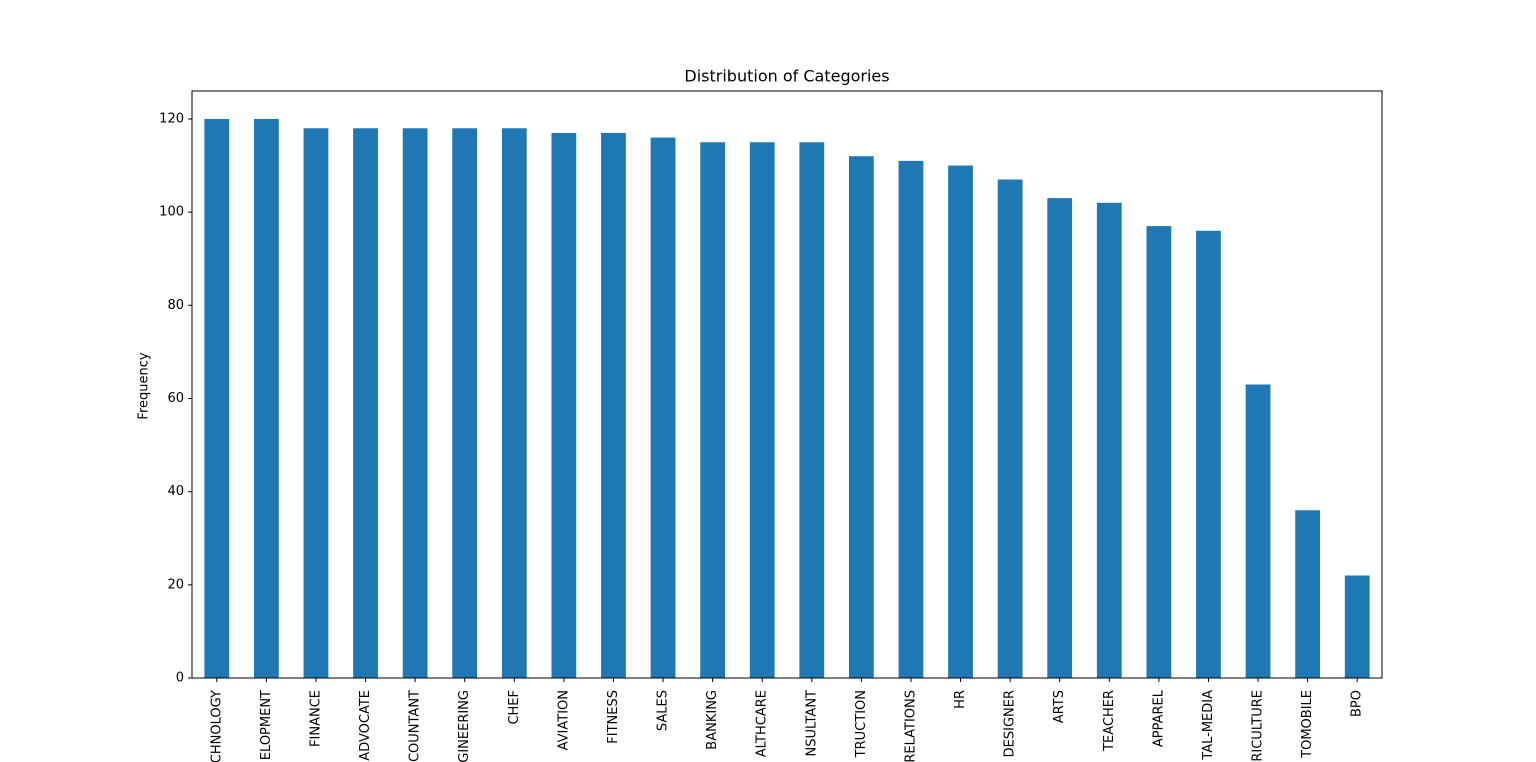 The width and height of the screenshot is (1536, 762). Describe the element at coordinates (762, 723) in the screenshot. I see `x-tick-label: ALTHCARE` at that location.